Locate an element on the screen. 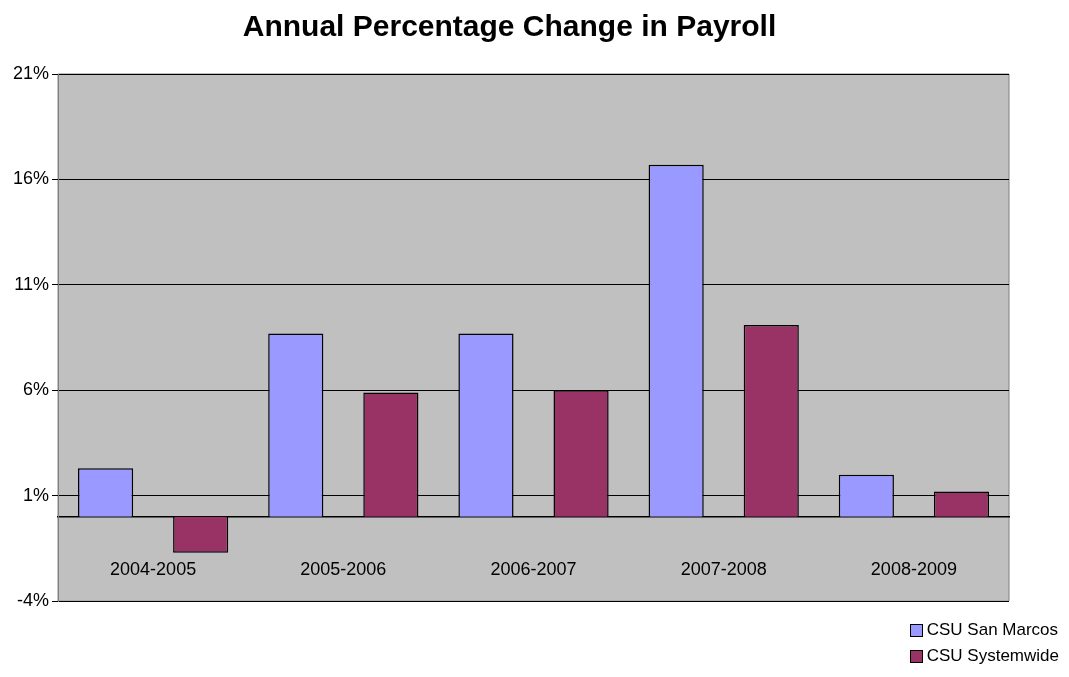  y-tick-label: 11% is located at coordinates (32, 283).